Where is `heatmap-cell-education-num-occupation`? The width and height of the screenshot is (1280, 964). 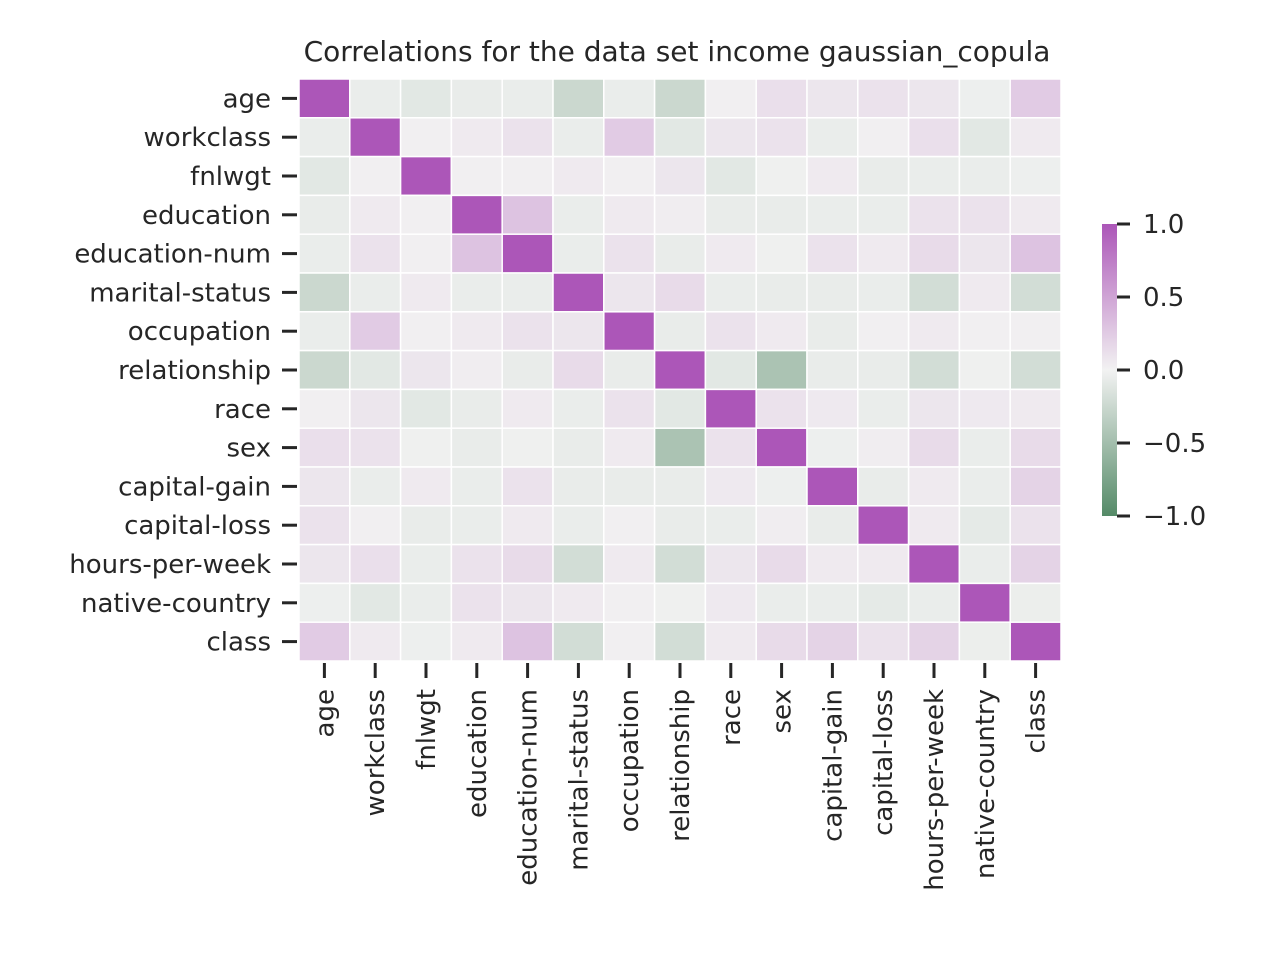
heatmap-cell-education-num-occupation is located at coordinates (629, 253).